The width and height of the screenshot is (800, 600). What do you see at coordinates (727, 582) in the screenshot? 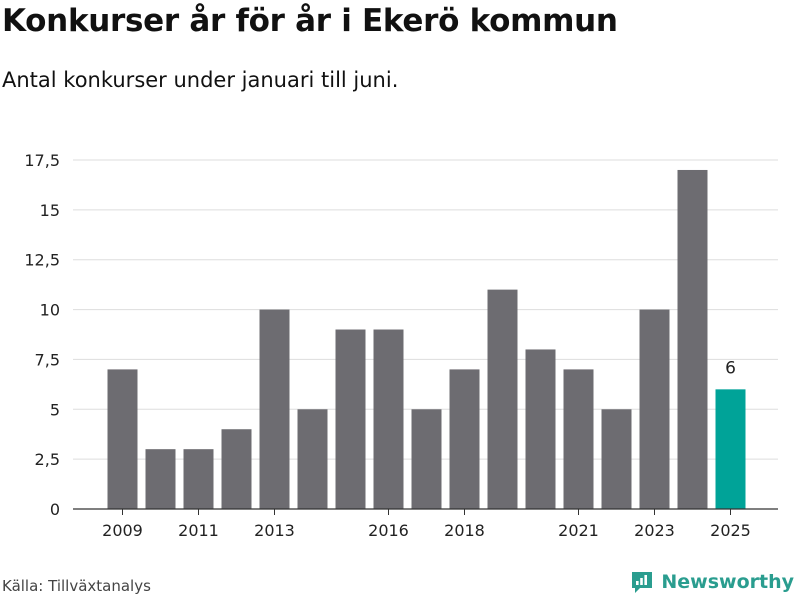
I see `brand-name: Newsworthy` at bounding box center [727, 582].